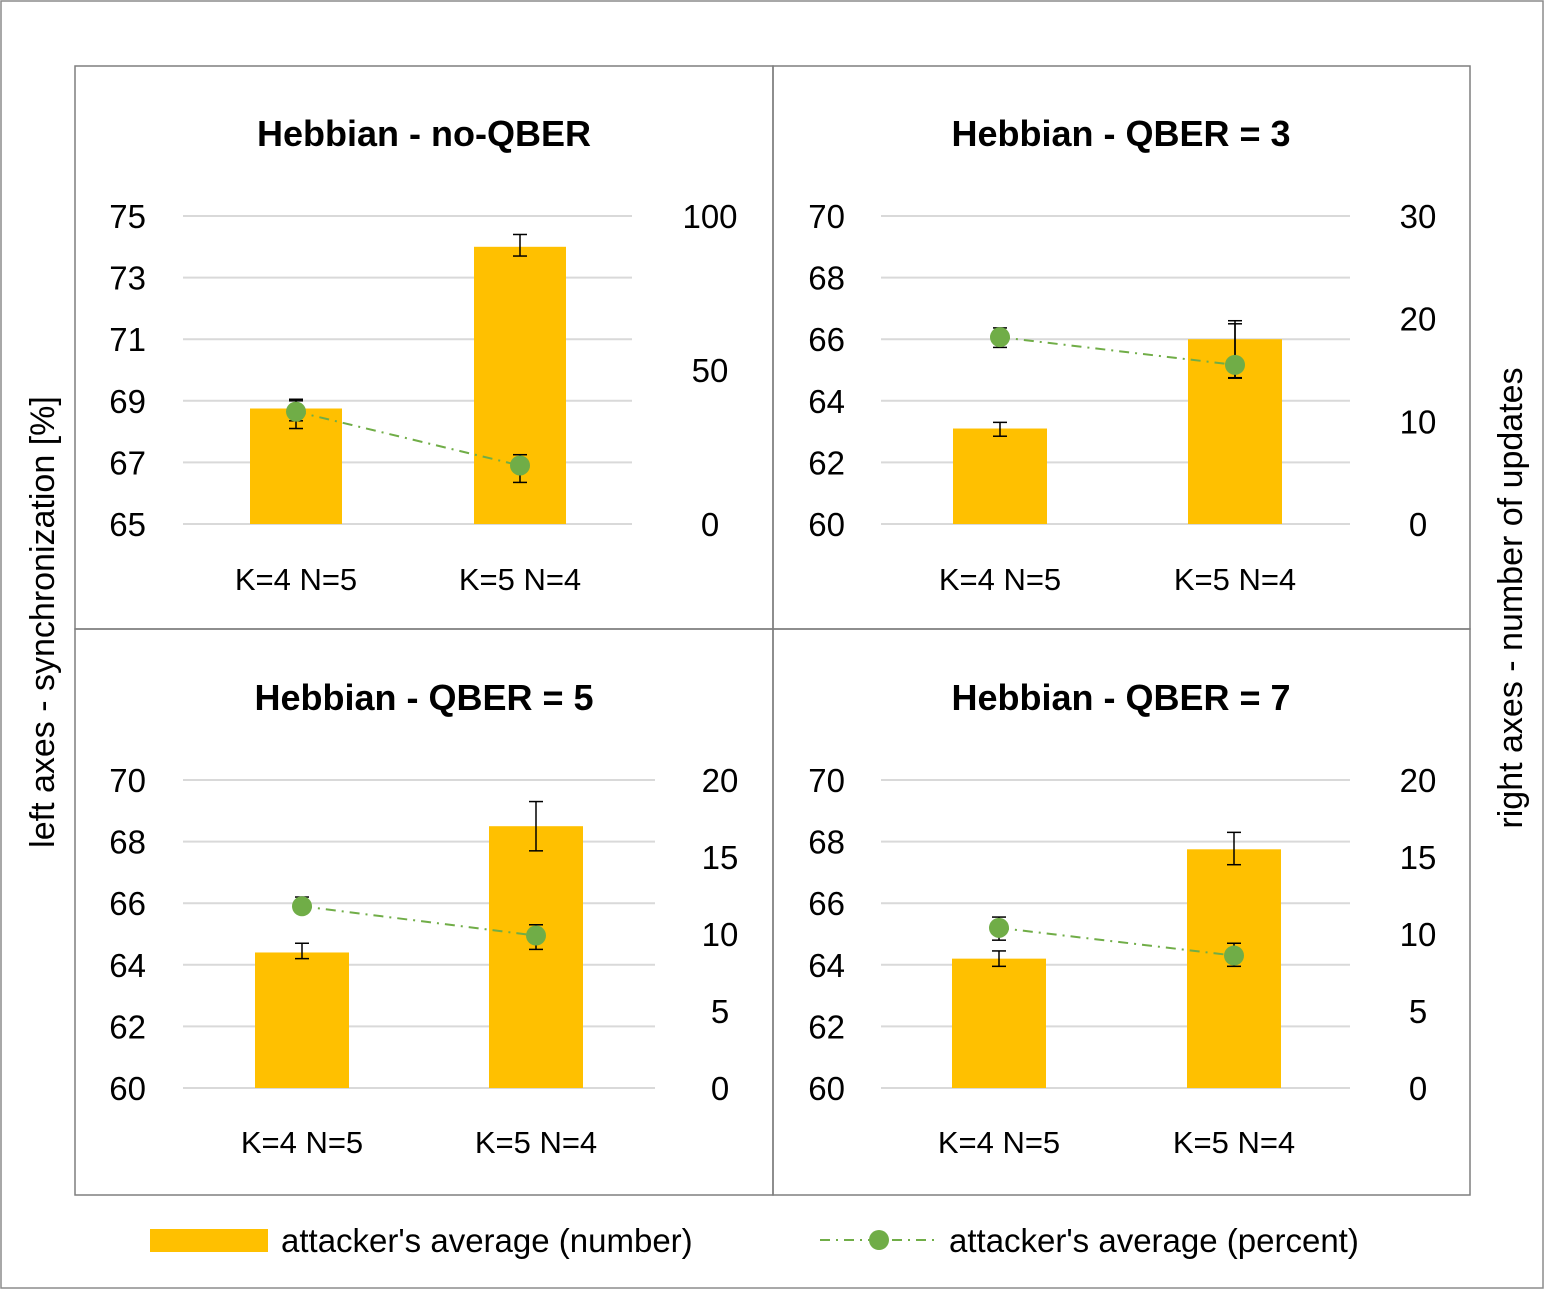 This screenshot has height=1290, width=1544. I want to click on left-tick-label: 71, so click(127, 339).